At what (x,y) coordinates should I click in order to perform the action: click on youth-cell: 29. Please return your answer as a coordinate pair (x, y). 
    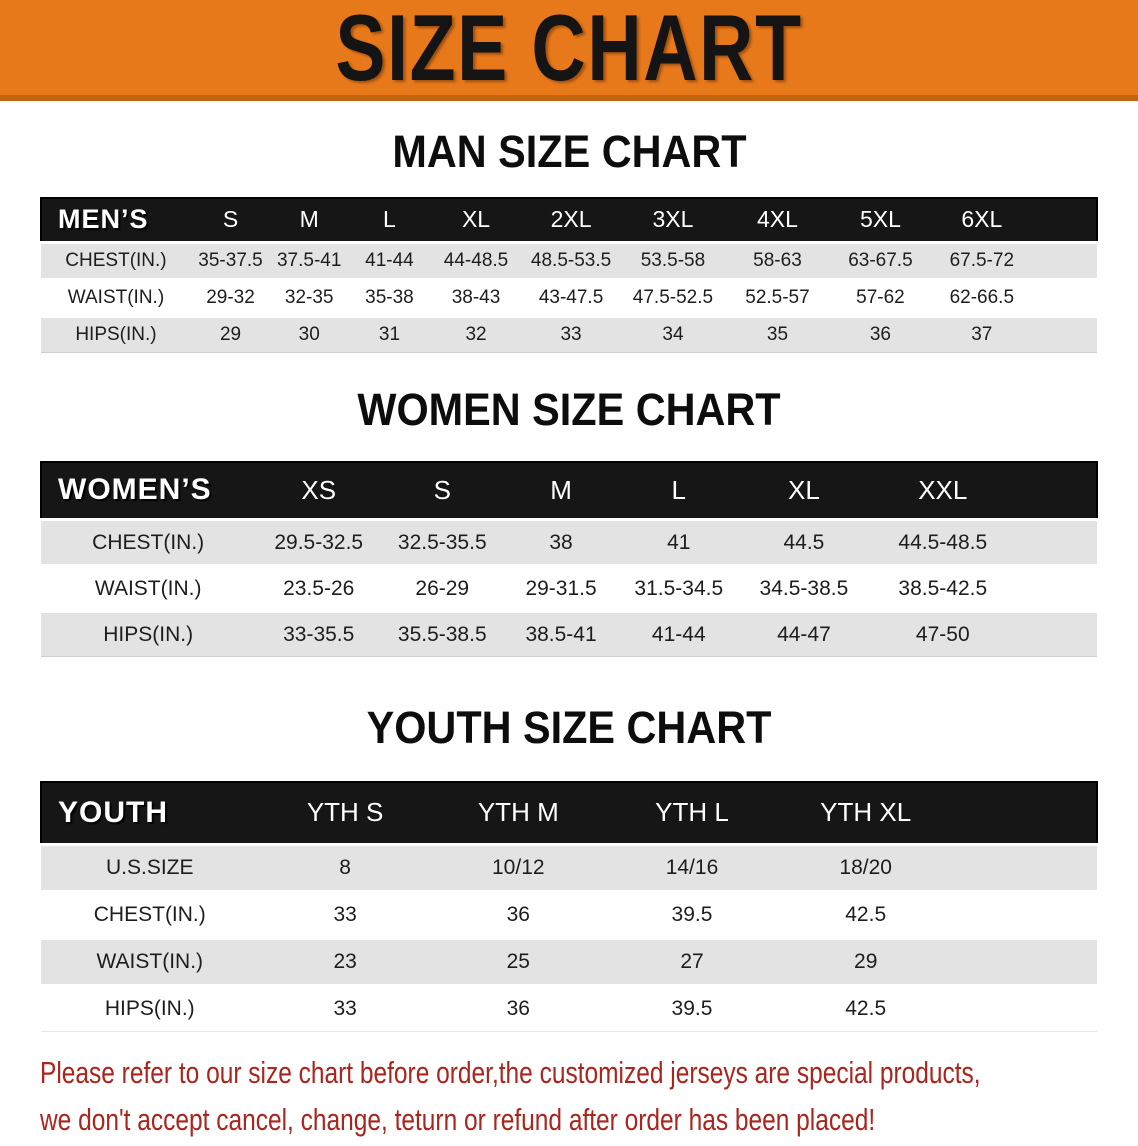
    Looking at the image, I should click on (866, 961).